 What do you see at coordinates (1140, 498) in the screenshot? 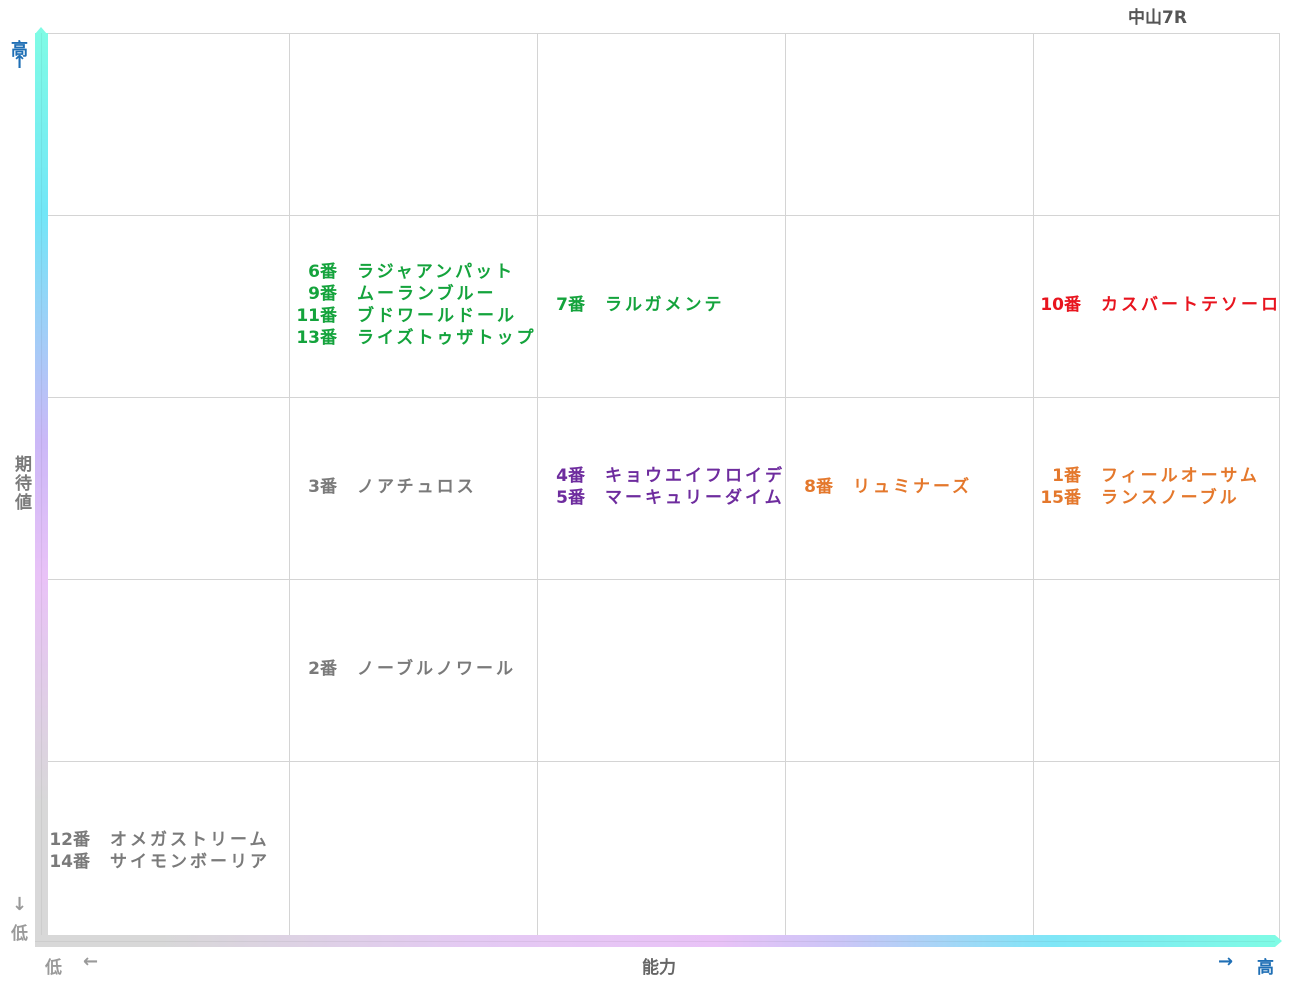
I see `horse-entry: 15番 ランスノーブル` at bounding box center [1140, 498].